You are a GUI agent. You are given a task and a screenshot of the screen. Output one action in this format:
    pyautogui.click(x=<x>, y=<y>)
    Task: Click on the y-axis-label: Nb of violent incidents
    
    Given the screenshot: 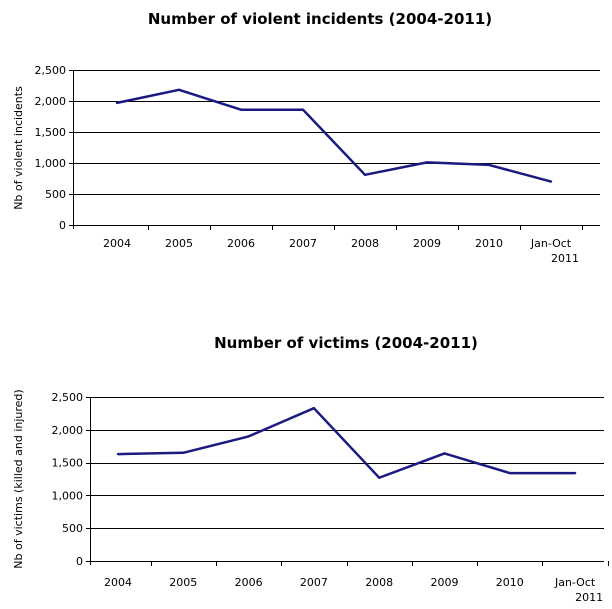 What is the action you would take?
    pyautogui.click(x=18, y=148)
    